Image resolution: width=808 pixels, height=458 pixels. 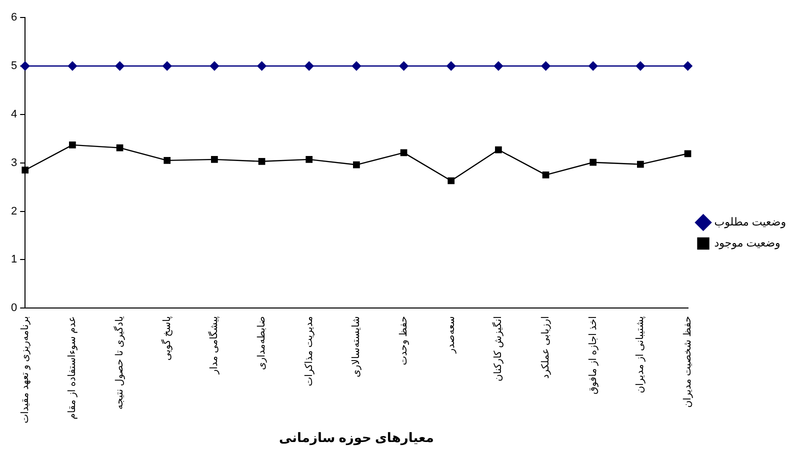 What do you see at coordinates (750, 222) in the screenshot?
I see `legend-label: وضعیت مطلوب` at bounding box center [750, 222].